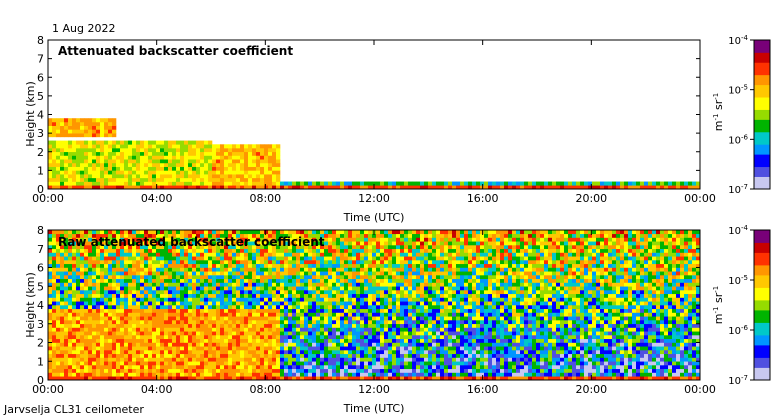 The height and width of the screenshot is (420, 780). Describe the element at coordinates (762, 113) in the screenshot. I see `colorbar-swatch` at that location.